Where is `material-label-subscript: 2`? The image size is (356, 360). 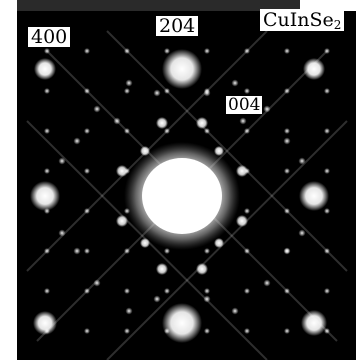
material-label-subscript: 2 is located at coordinates (337, 25).